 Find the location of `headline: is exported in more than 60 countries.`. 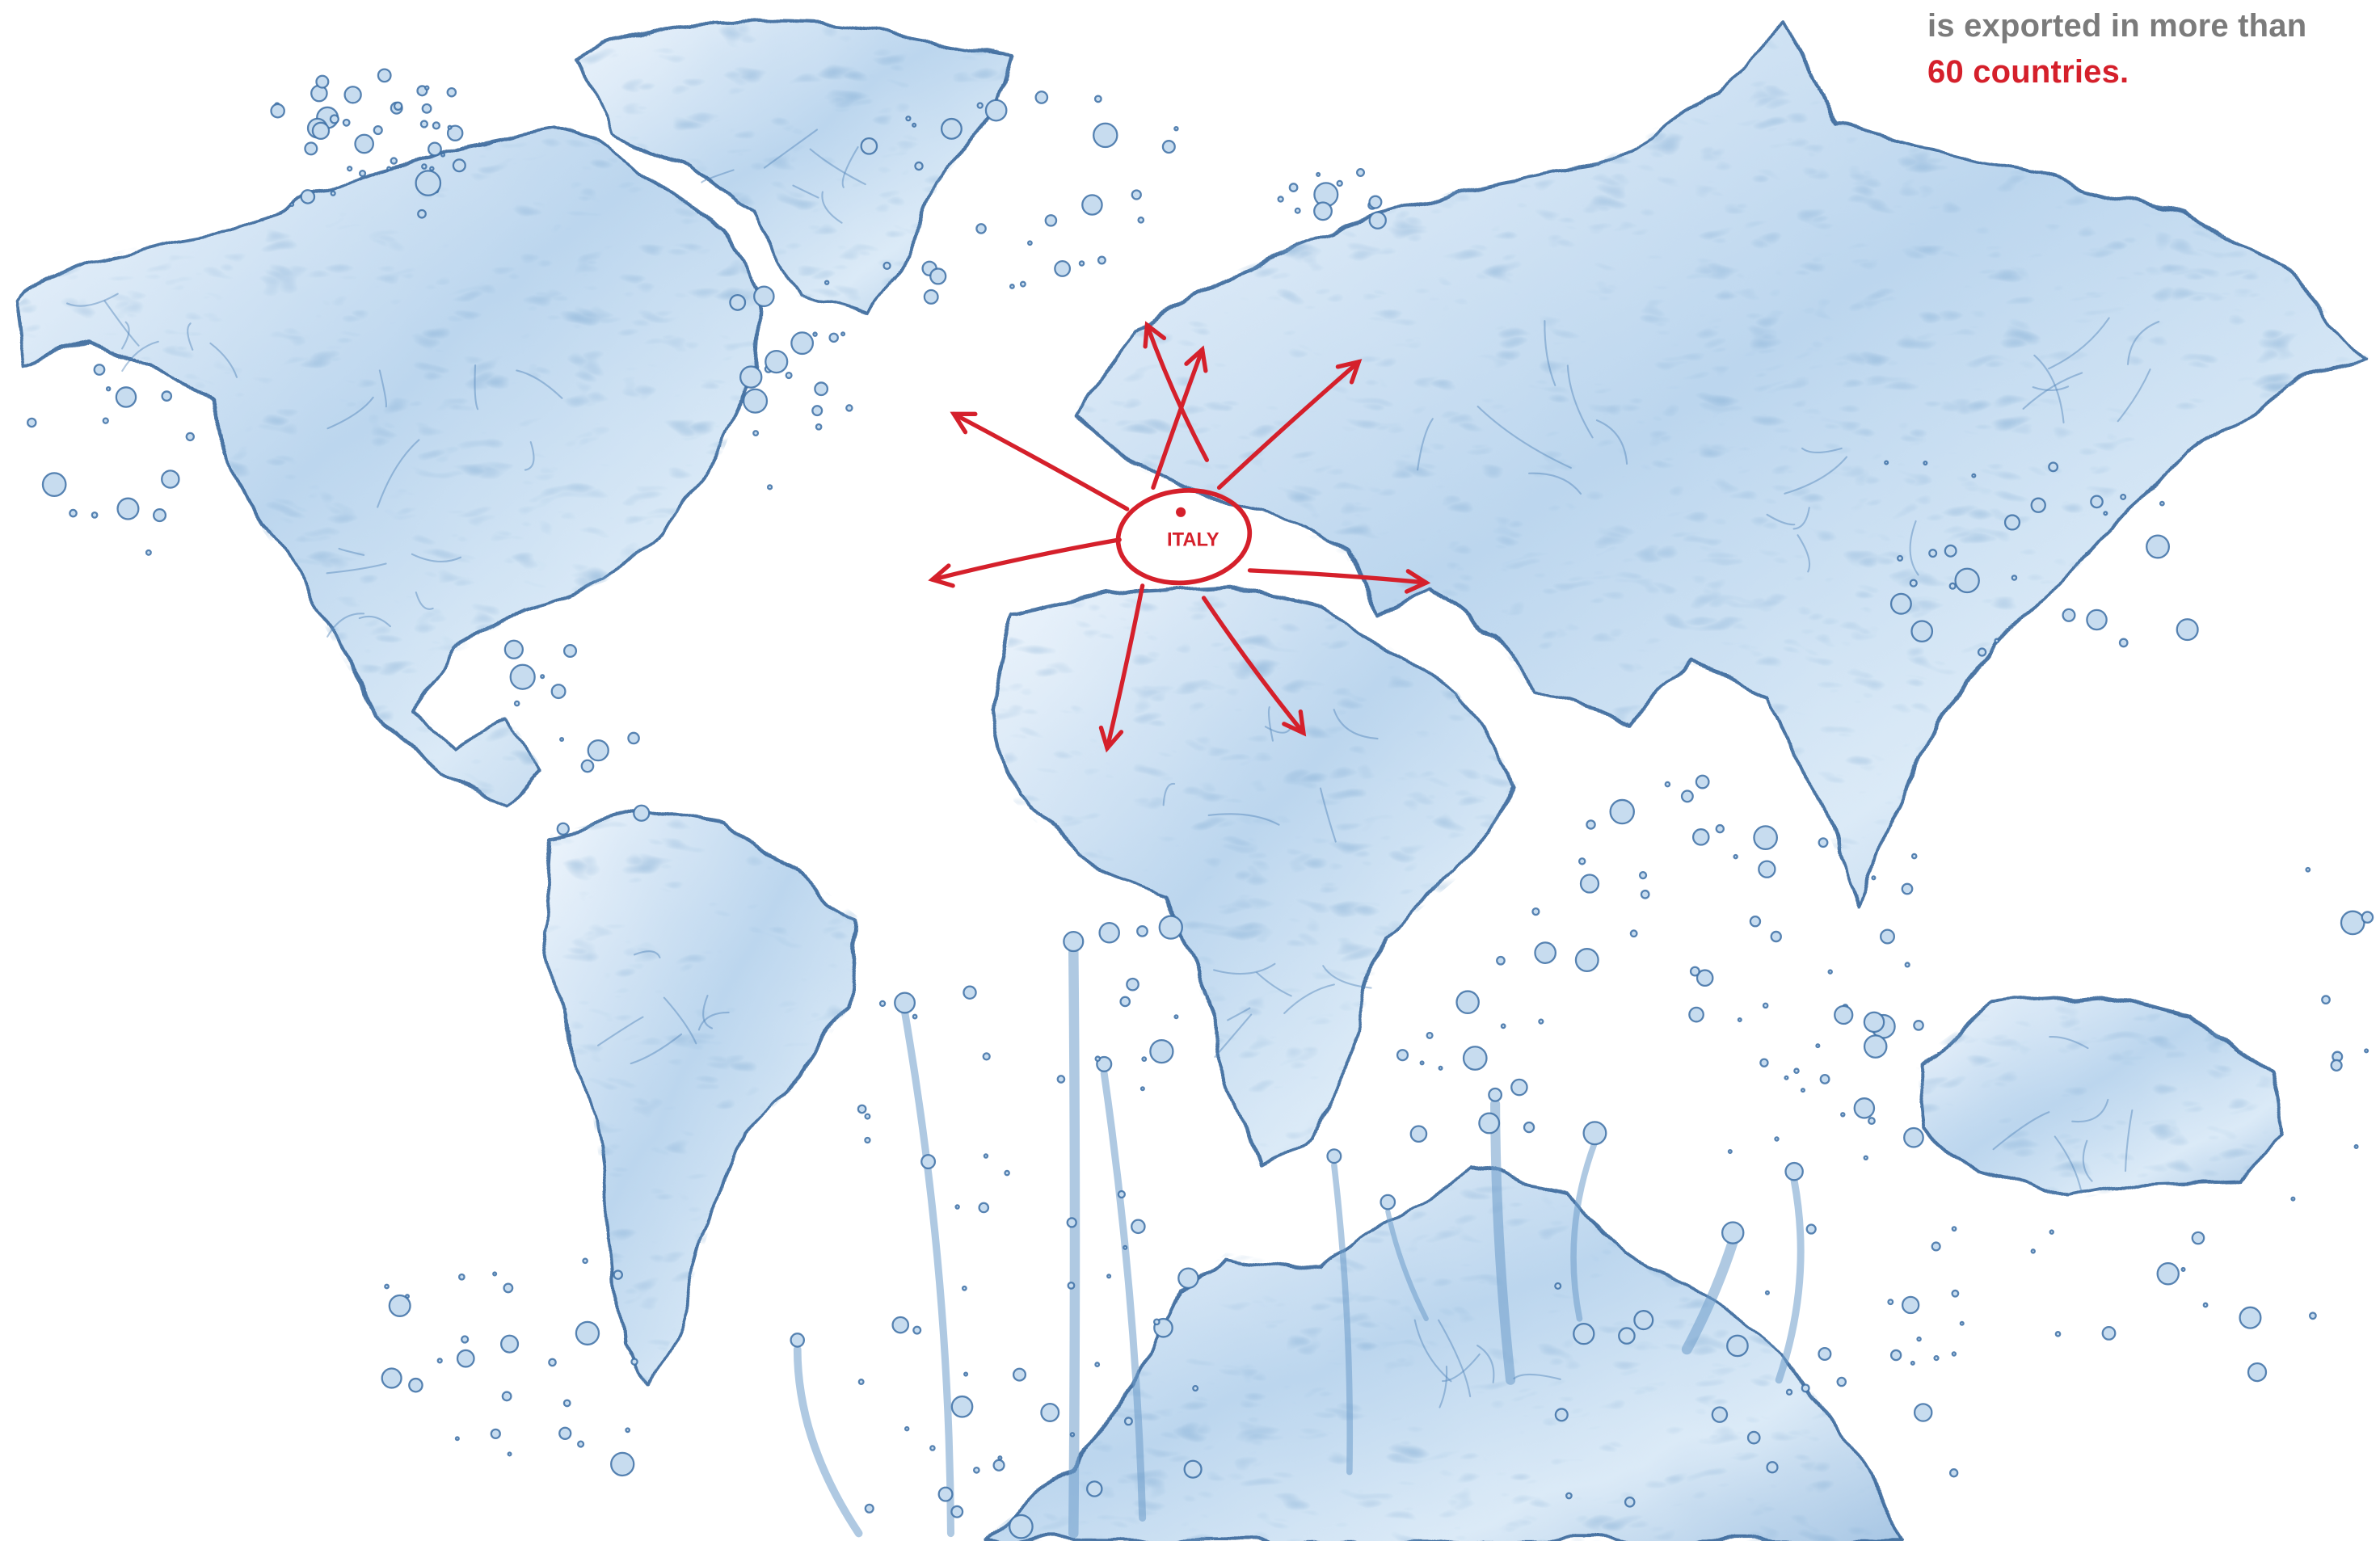

headline: is exported in more than 60 countries. is located at coordinates (2116, 49).